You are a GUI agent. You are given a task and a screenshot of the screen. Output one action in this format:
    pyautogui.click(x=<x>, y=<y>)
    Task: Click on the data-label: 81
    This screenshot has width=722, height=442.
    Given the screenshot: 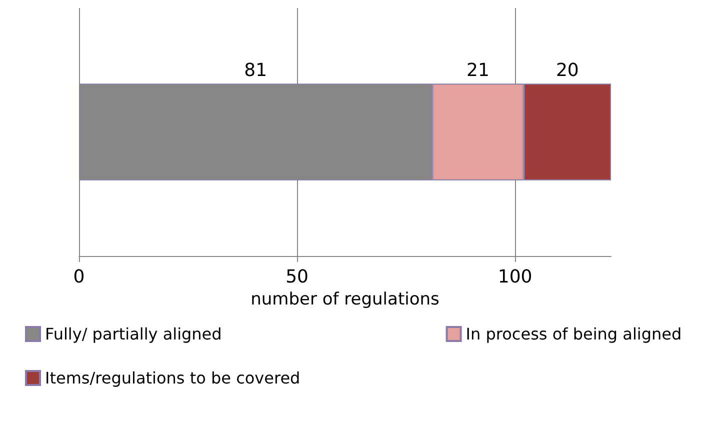 What is the action you would take?
    pyautogui.click(x=256, y=71)
    